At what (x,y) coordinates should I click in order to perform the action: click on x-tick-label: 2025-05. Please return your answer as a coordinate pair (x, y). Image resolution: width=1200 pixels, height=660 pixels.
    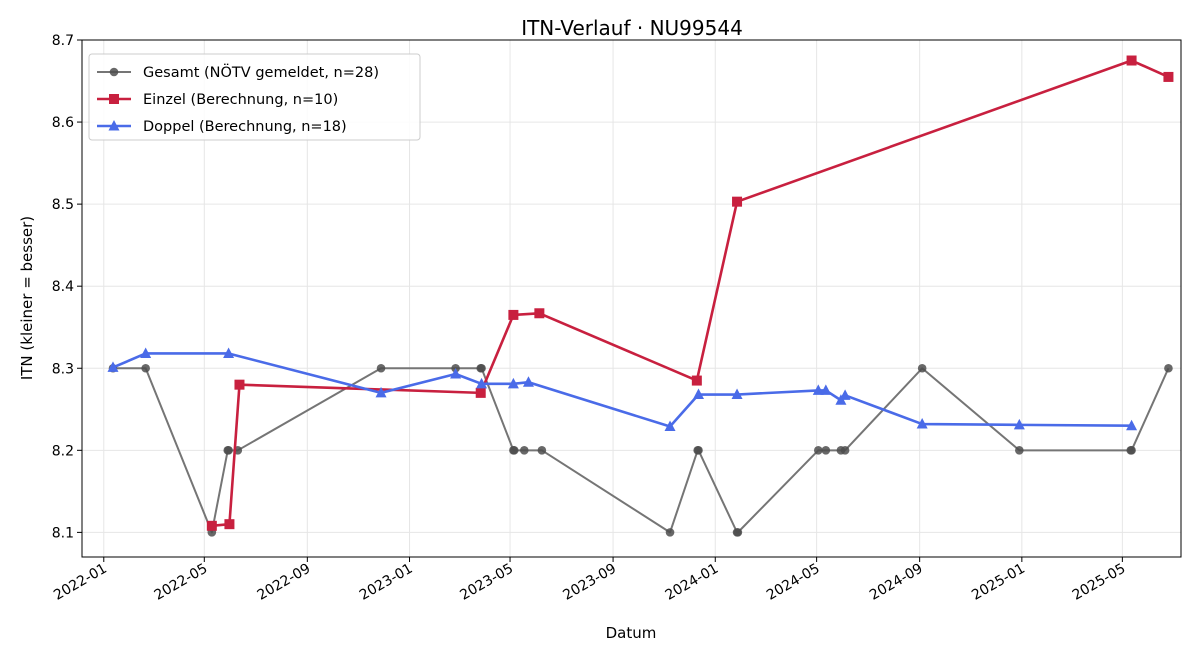
    Looking at the image, I should click on (1099, 582).